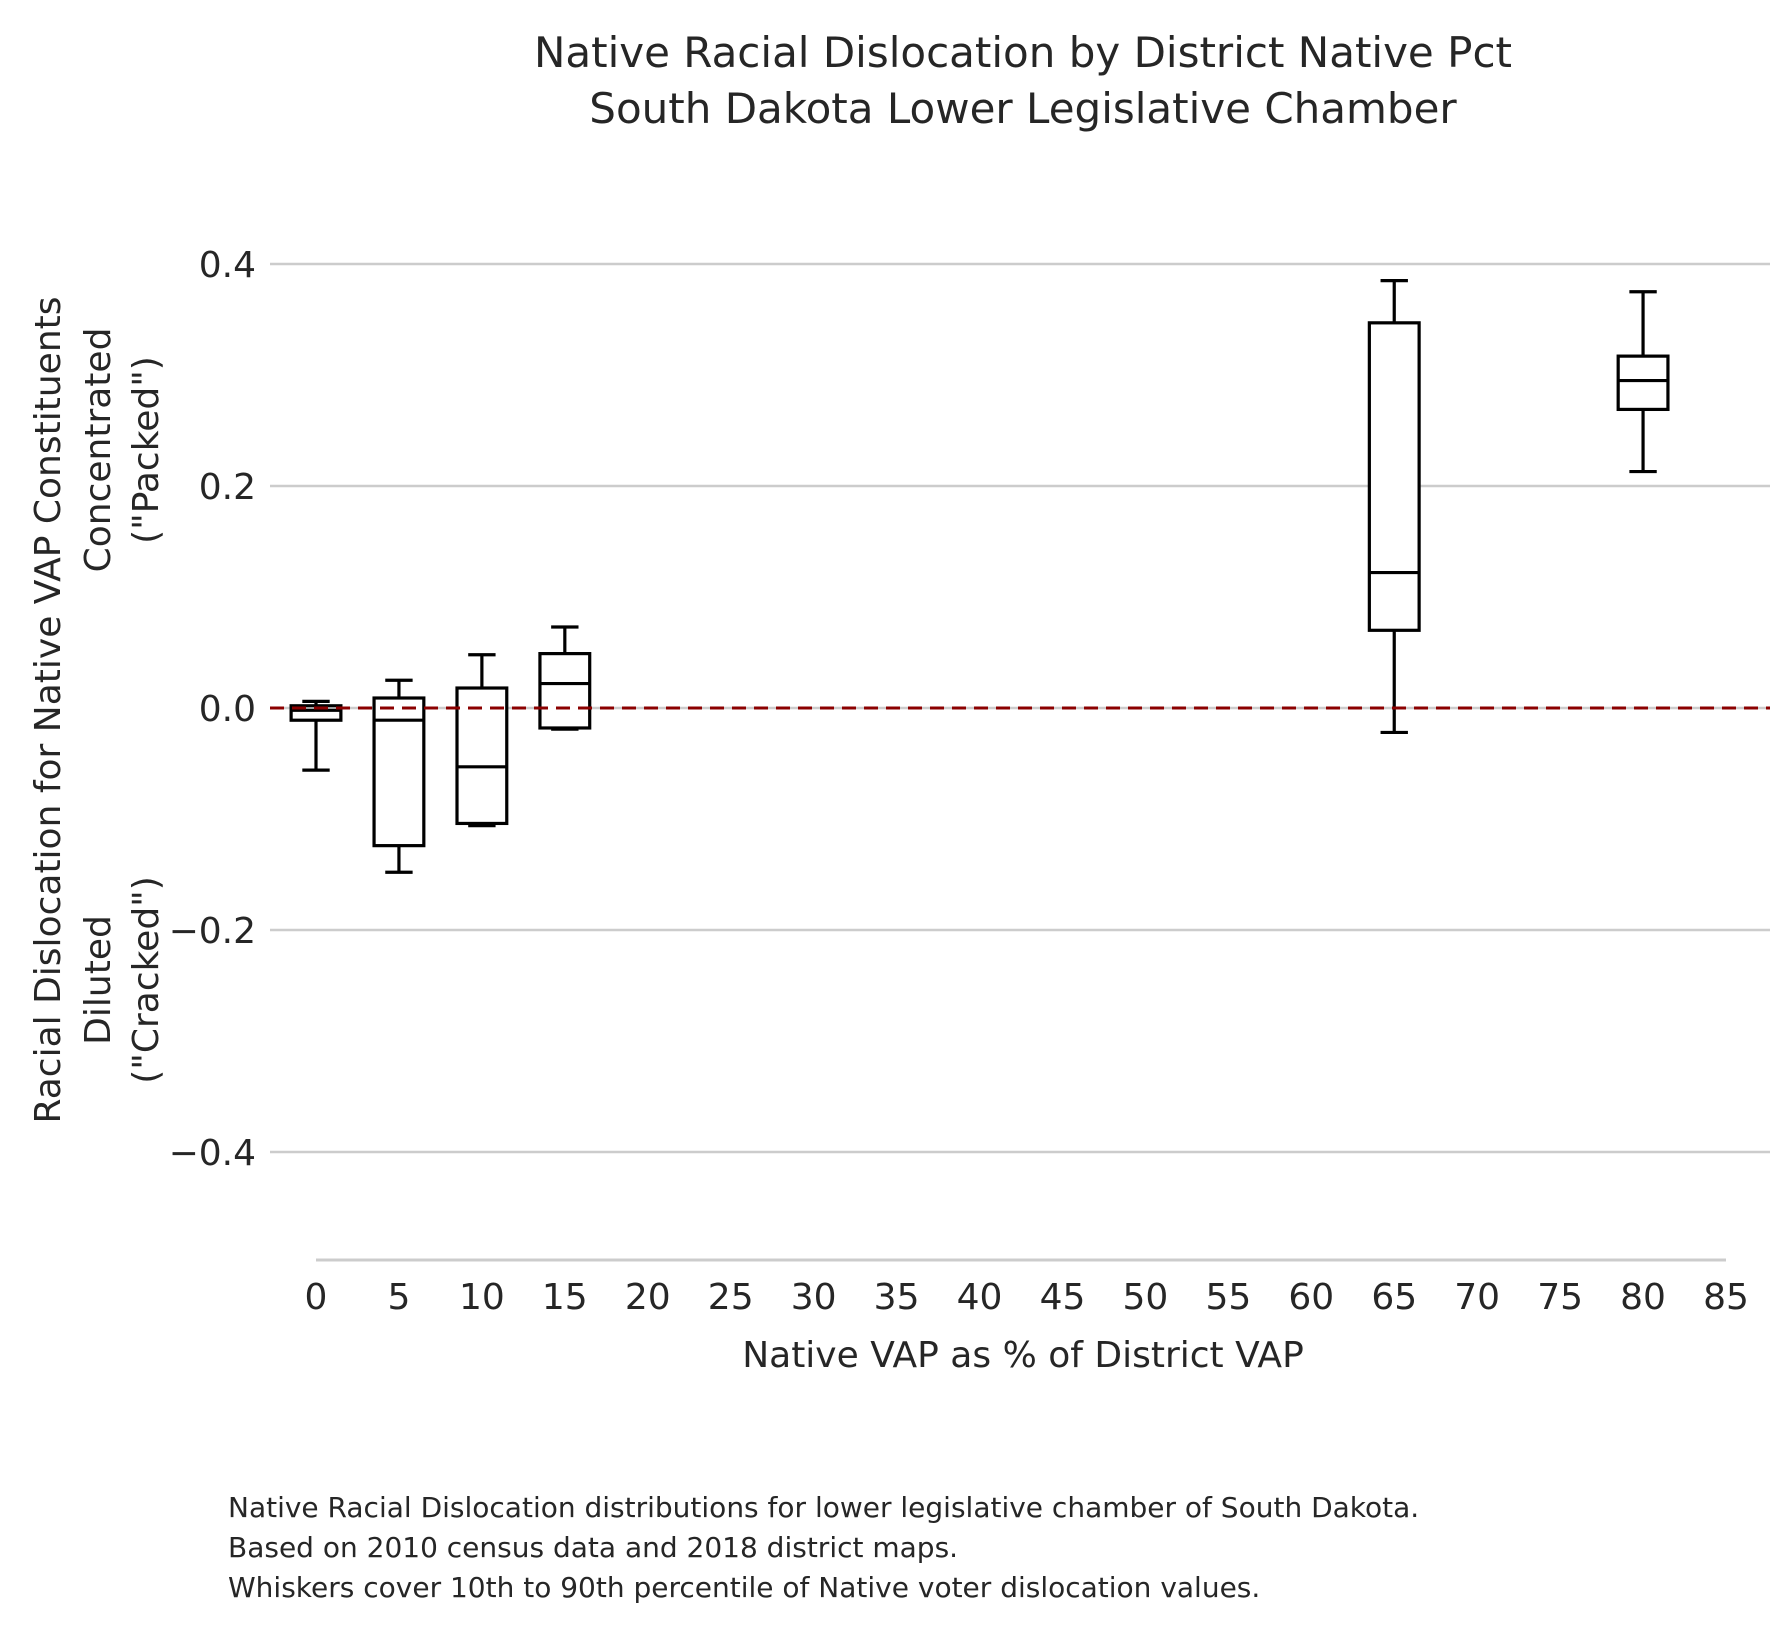 This screenshot has width=1792, height=1629. I want to click on x-tick-label: 15, so click(565, 1297).